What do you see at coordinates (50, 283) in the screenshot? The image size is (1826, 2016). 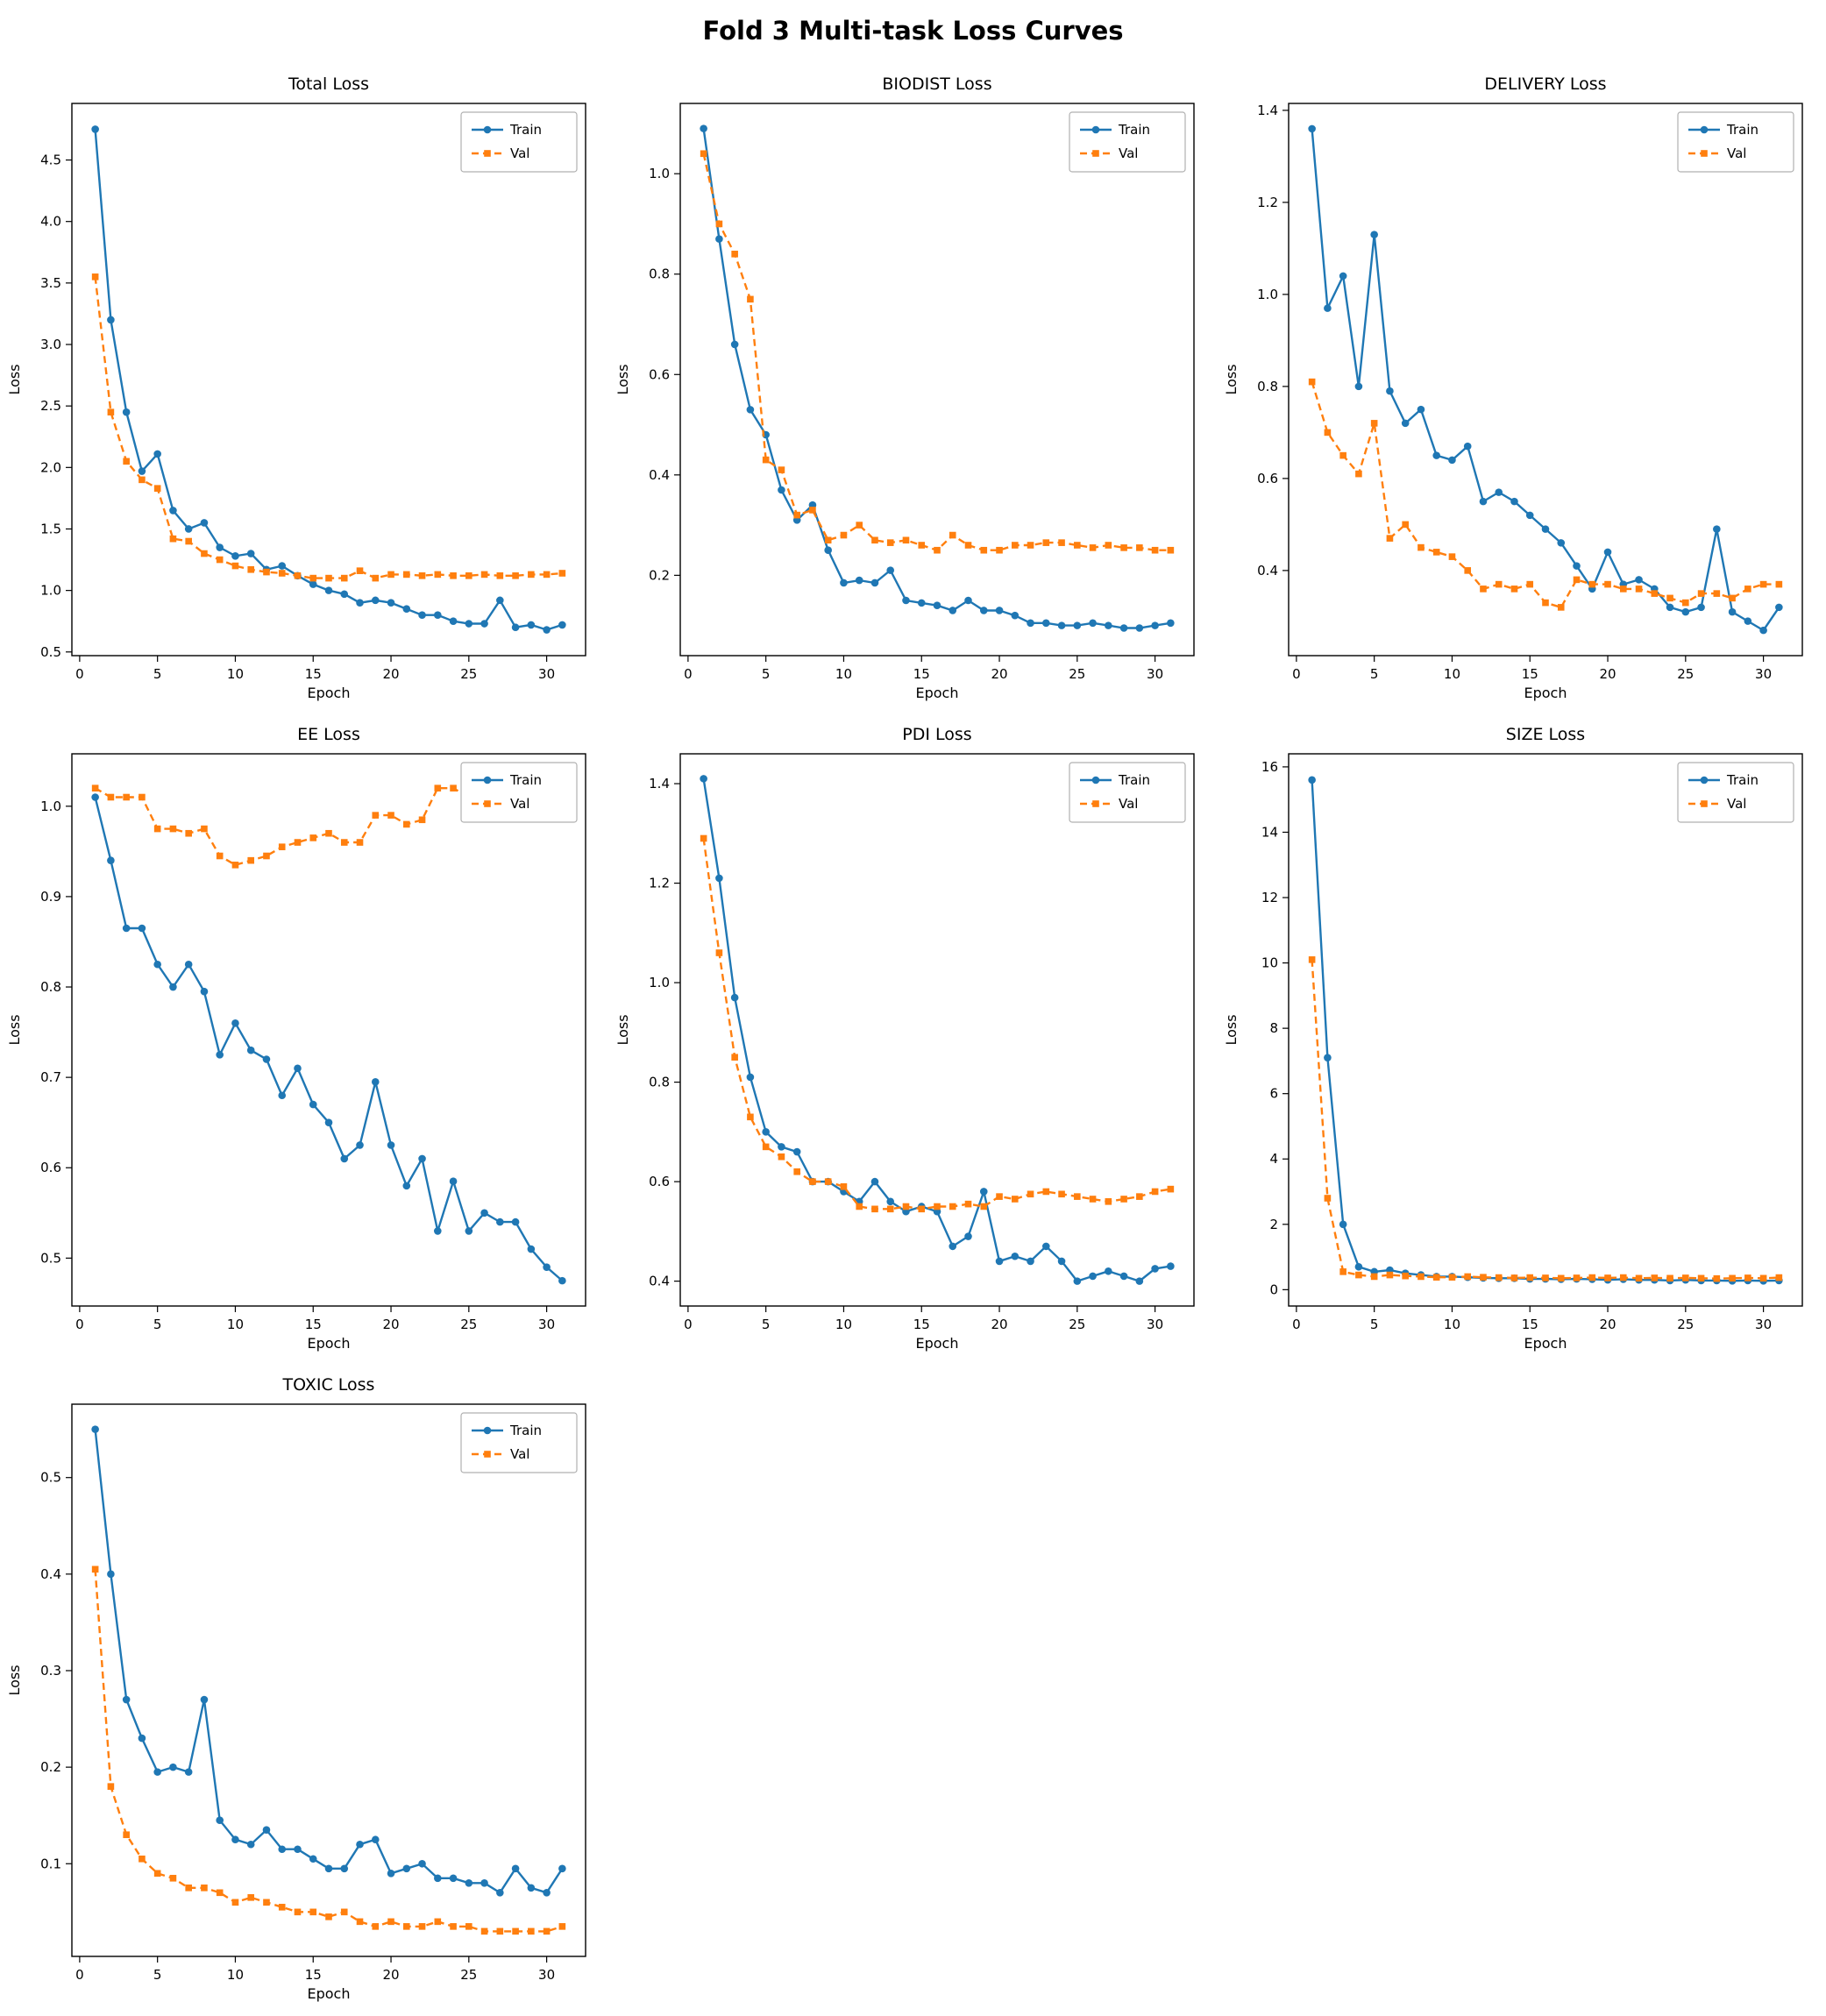 I see `y-tick-label: 3.5` at bounding box center [50, 283].